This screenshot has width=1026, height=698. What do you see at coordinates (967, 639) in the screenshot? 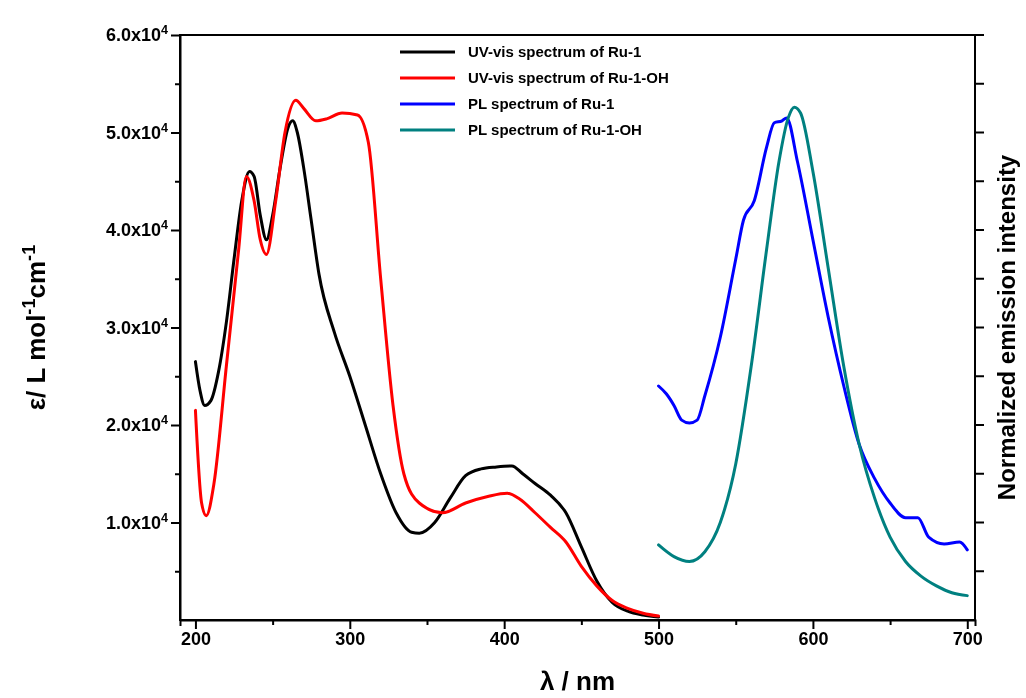
I see `x-tick-label: 700` at bounding box center [967, 639].